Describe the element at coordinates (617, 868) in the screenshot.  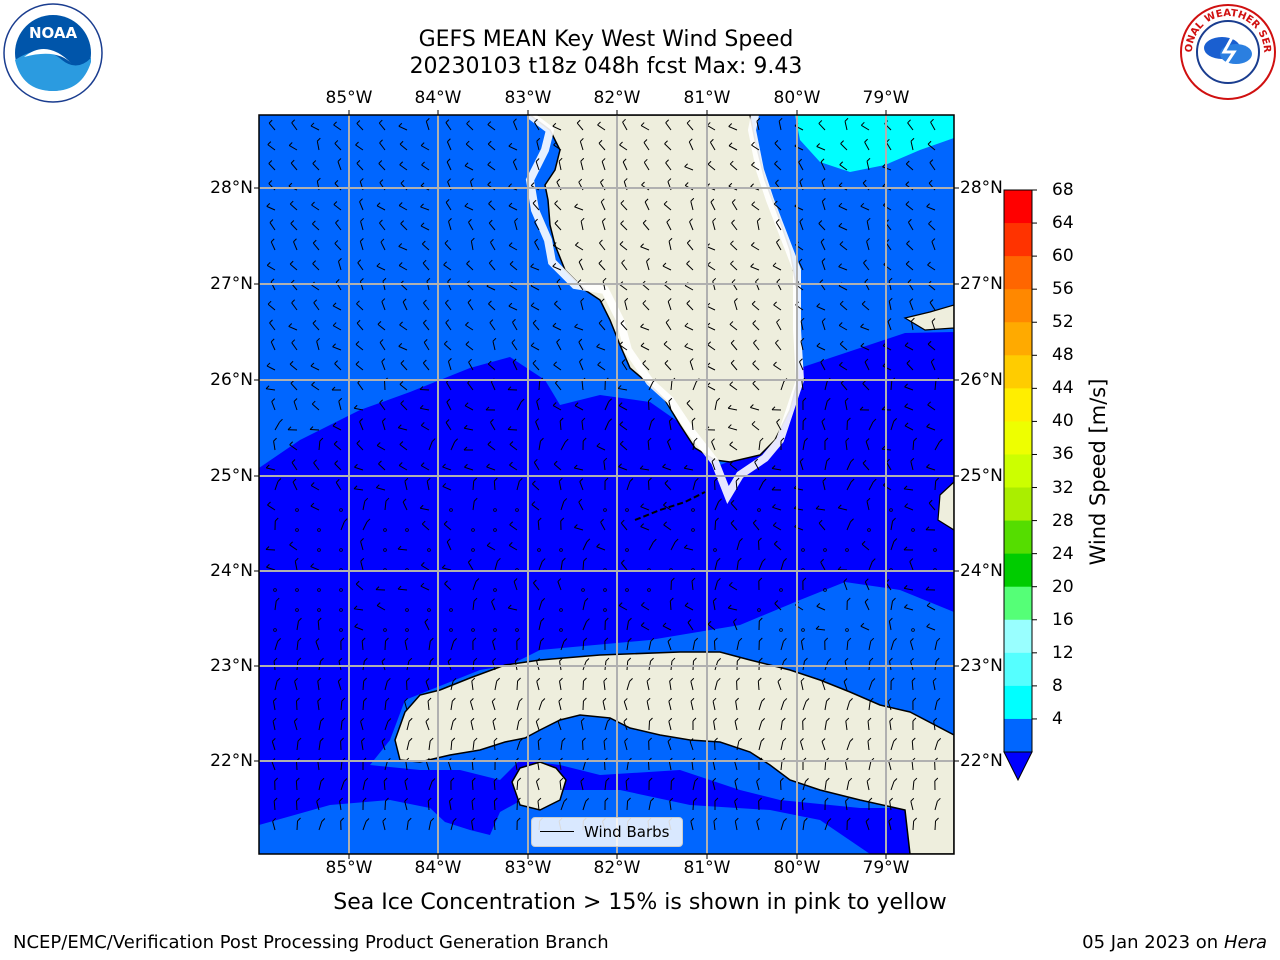
I see `longitude-label: 82°W` at that location.